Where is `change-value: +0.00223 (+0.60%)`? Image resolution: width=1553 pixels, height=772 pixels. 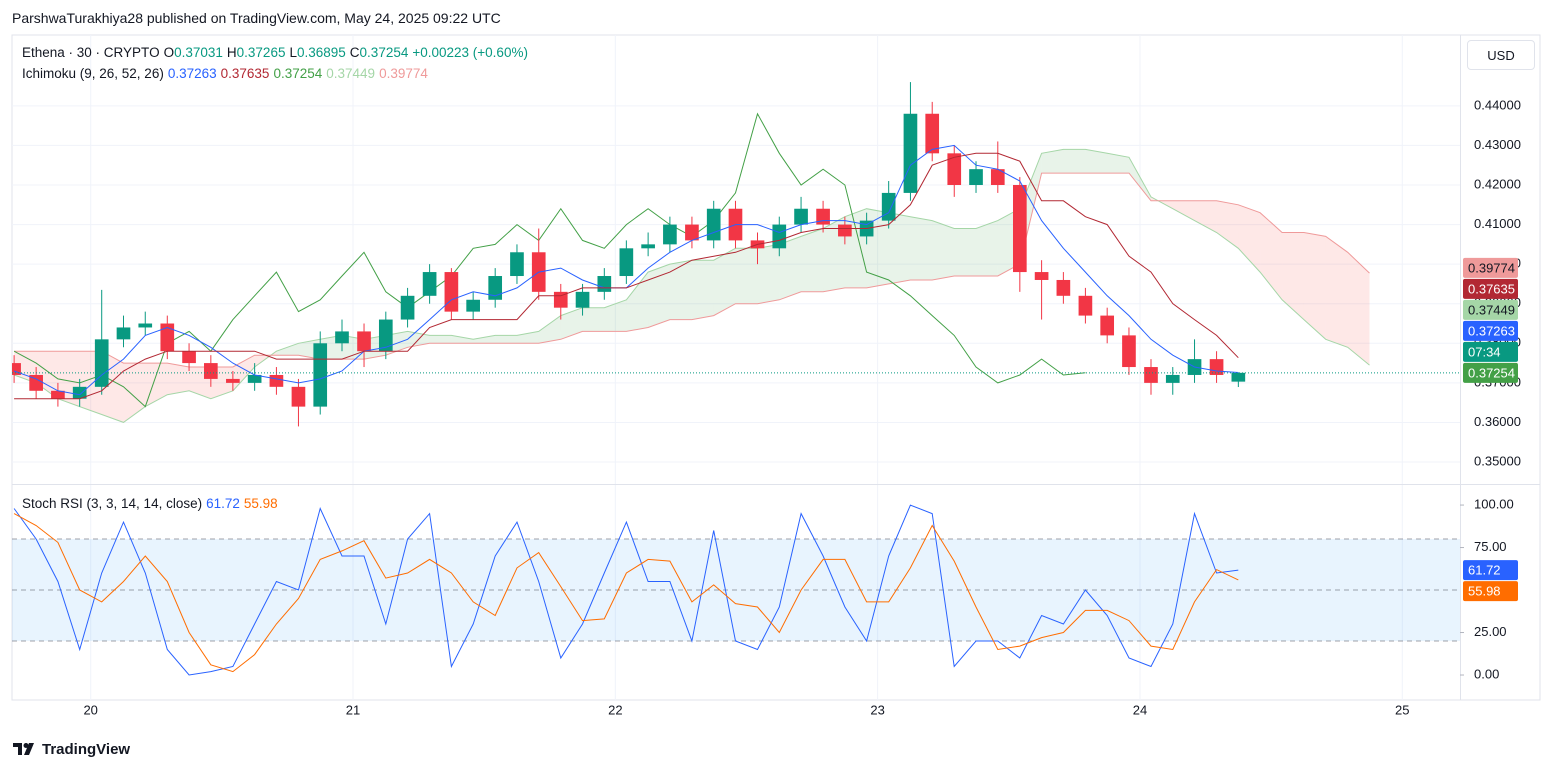 change-value: +0.00223 (+0.60%) is located at coordinates (470, 52).